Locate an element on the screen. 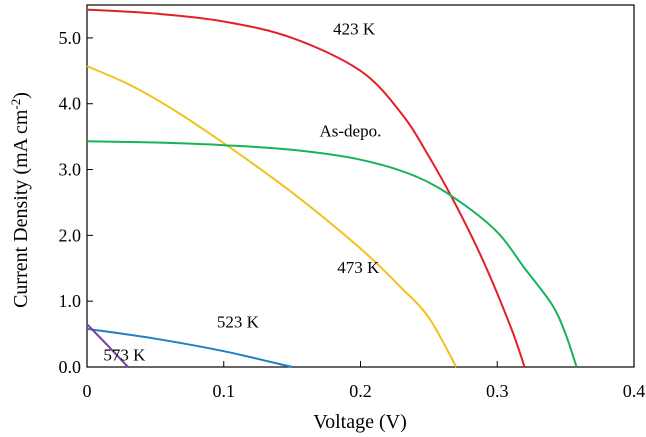  y-tick-label: 5.0 is located at coordinates (70, 38).